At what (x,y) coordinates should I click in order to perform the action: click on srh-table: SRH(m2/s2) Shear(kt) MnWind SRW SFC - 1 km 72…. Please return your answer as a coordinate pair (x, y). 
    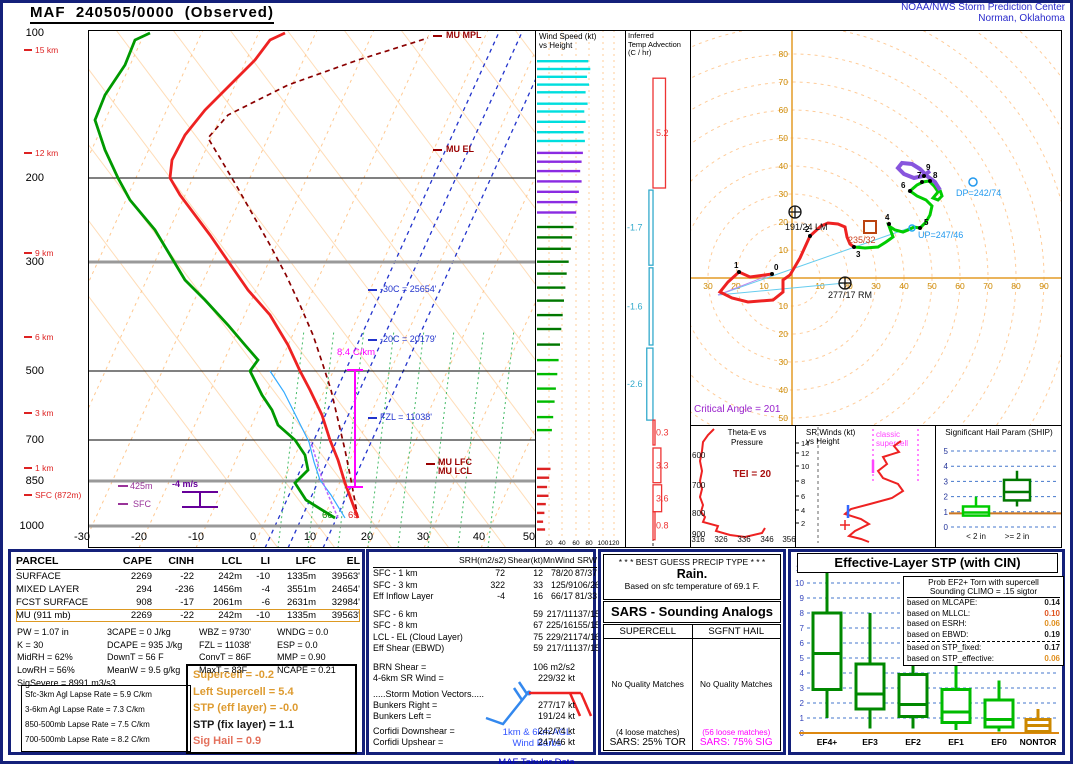
    Looking at the image, I should click on (486, 604).